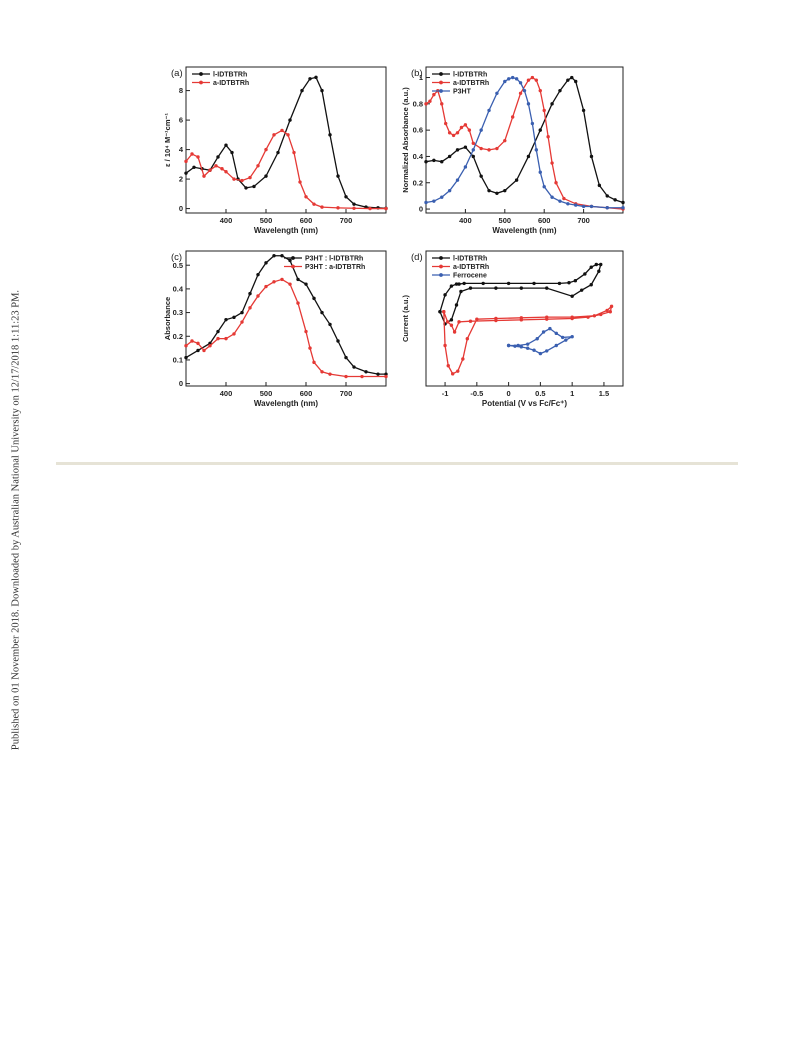 The height and width of the screenshot is (1039, 793). I want to click on section-divider, so click(397, 463).